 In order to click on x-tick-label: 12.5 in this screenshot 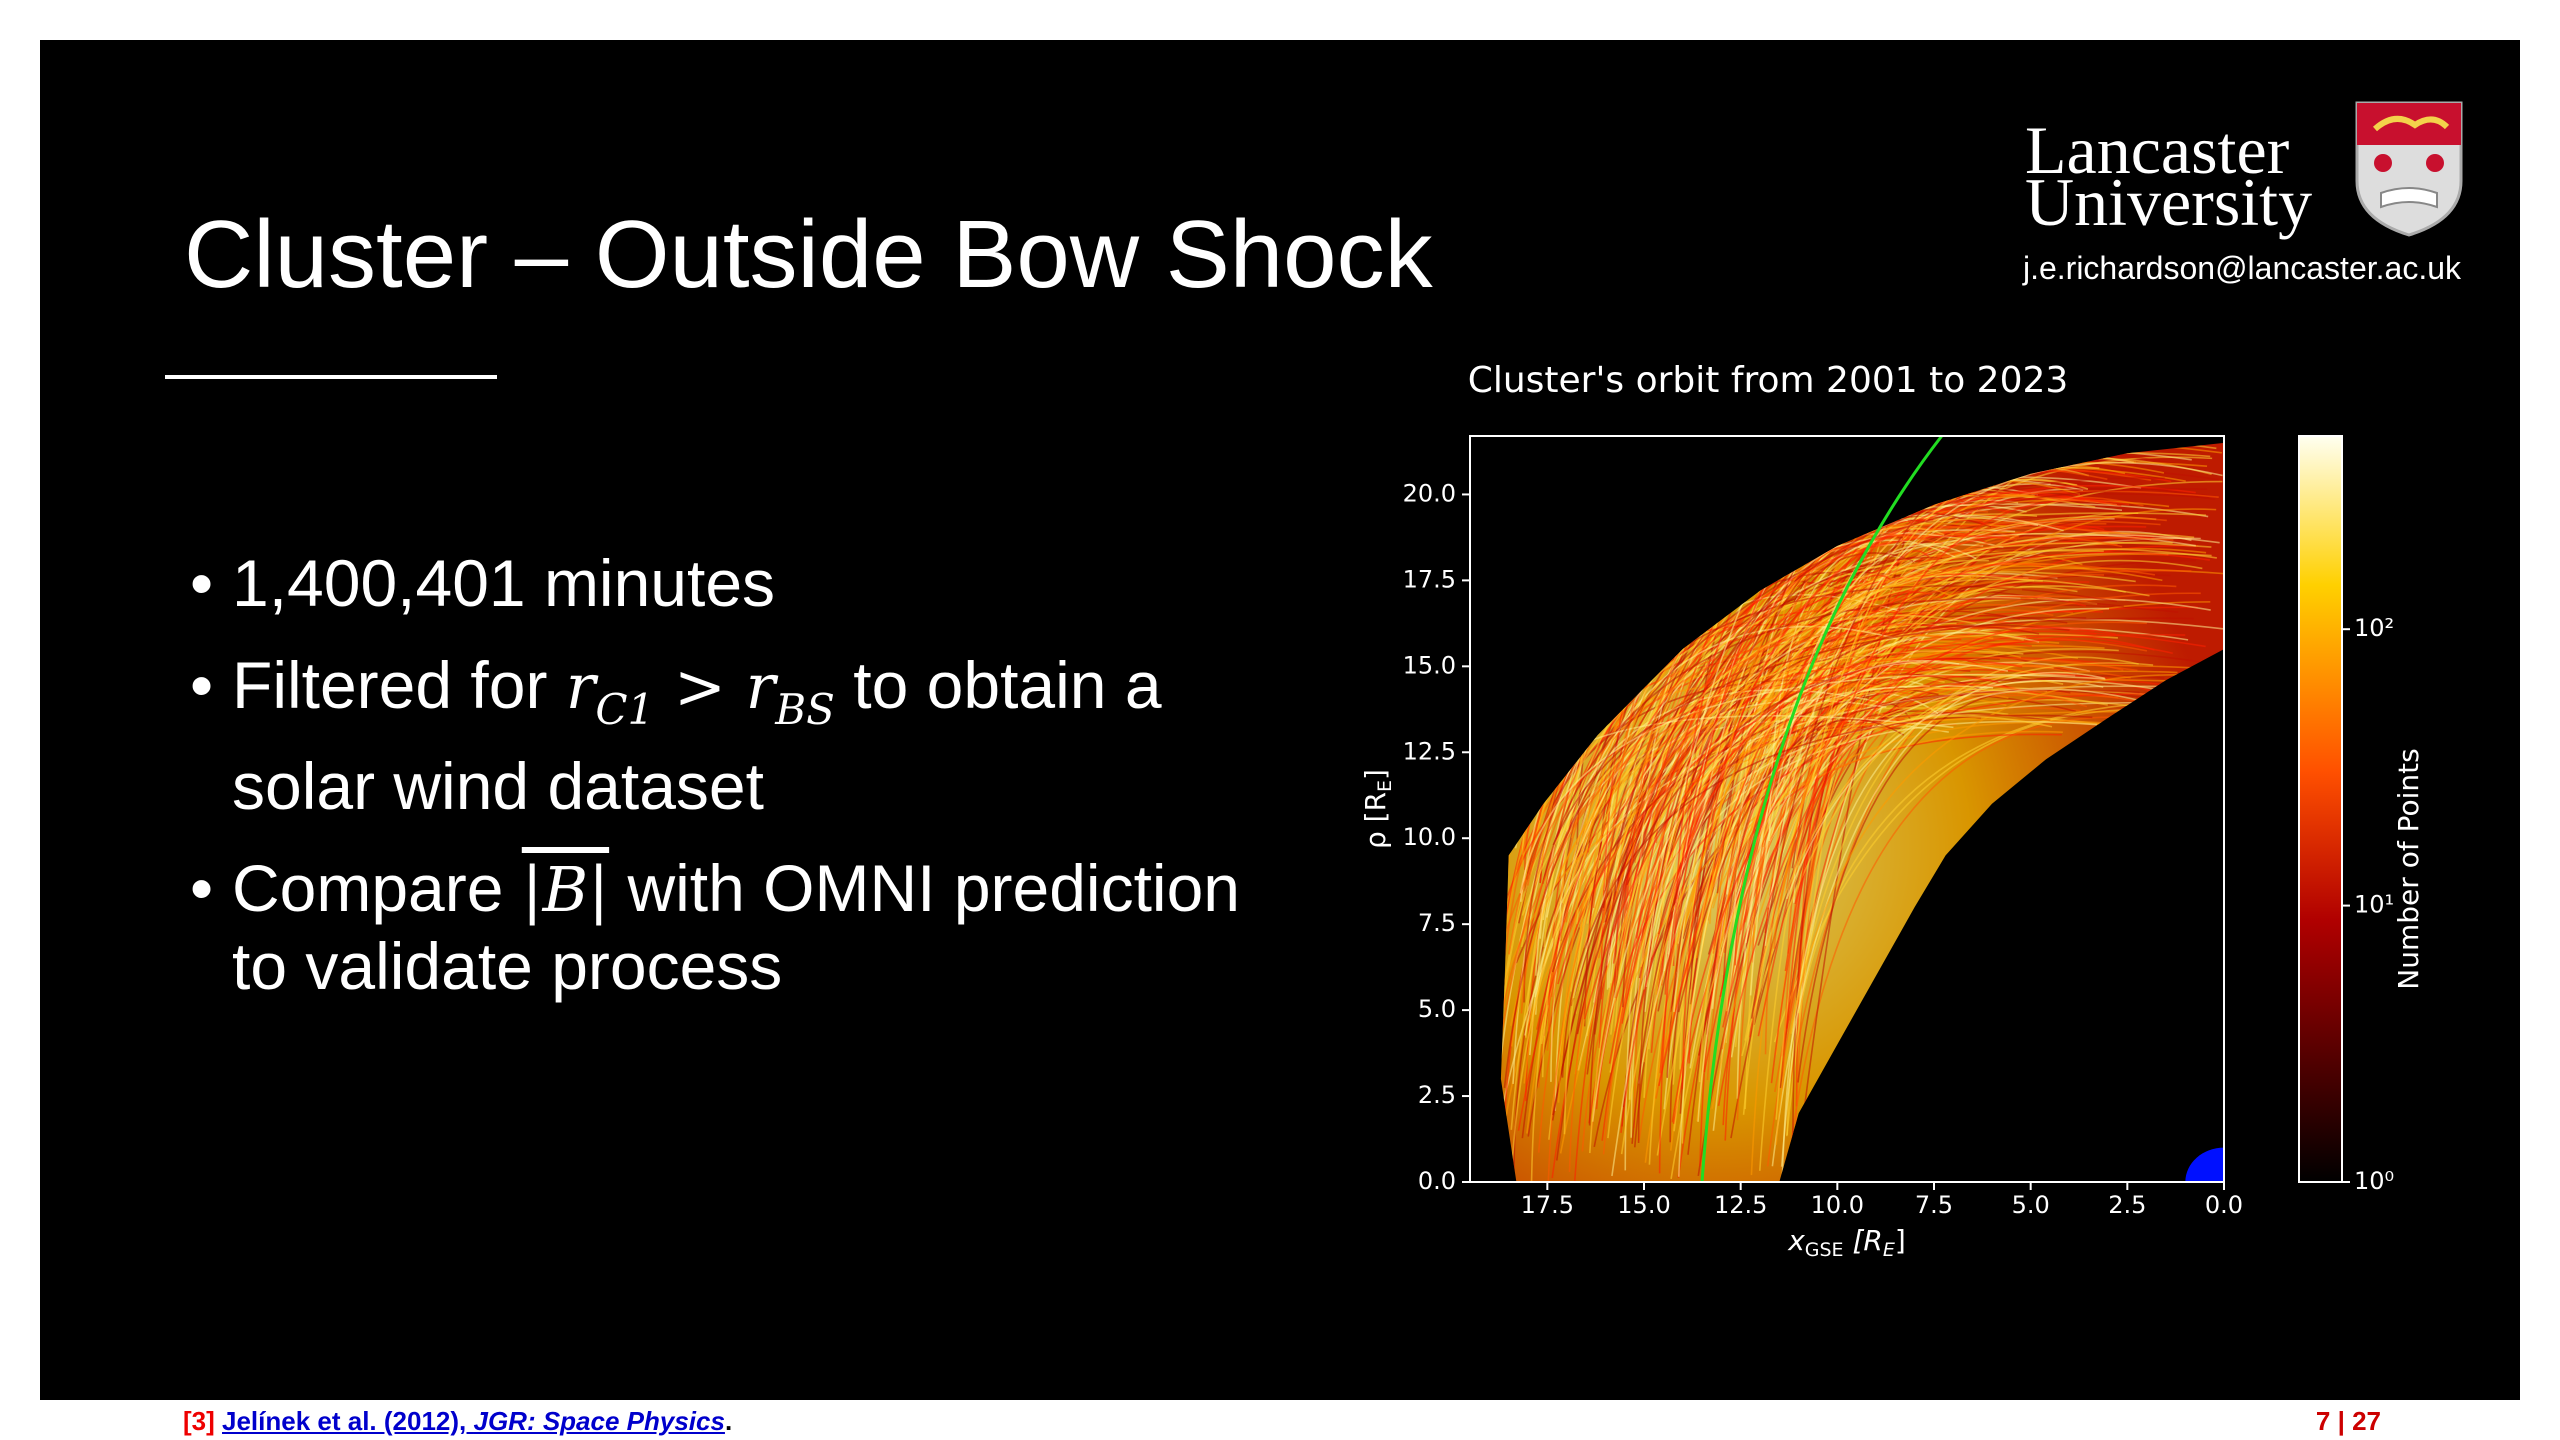, I will do `click(1740, 1205)`.